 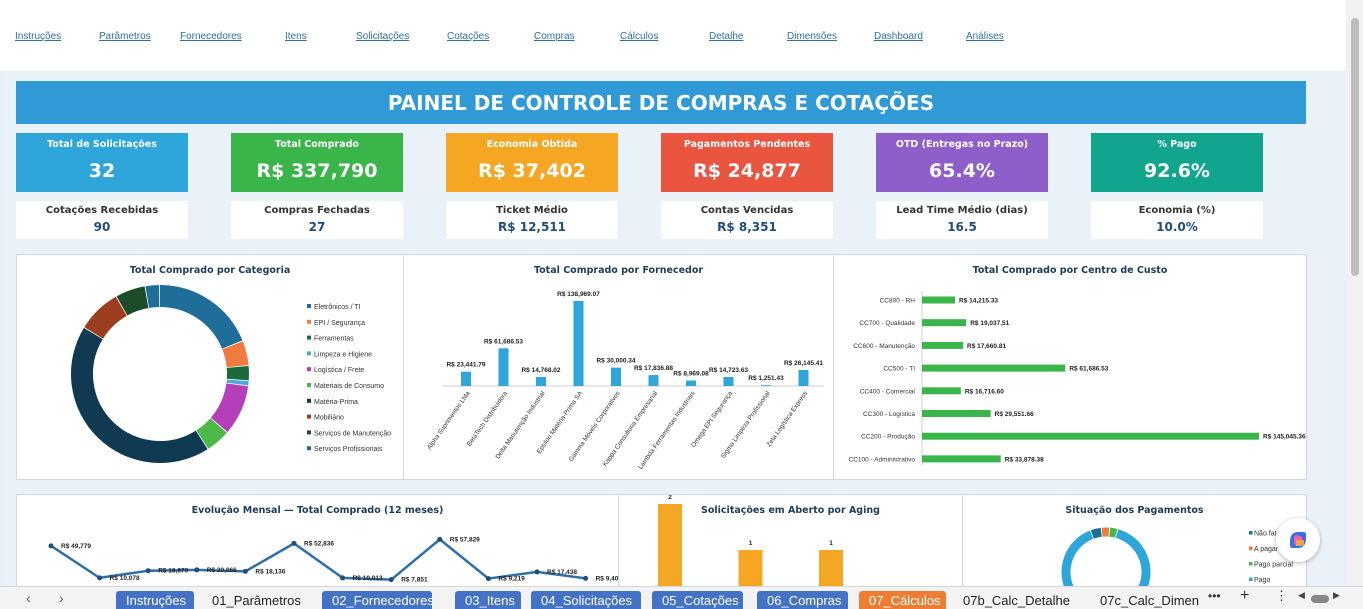 I want to click on tick-label: Zeta Logística Express, so click(x=787, y=419).